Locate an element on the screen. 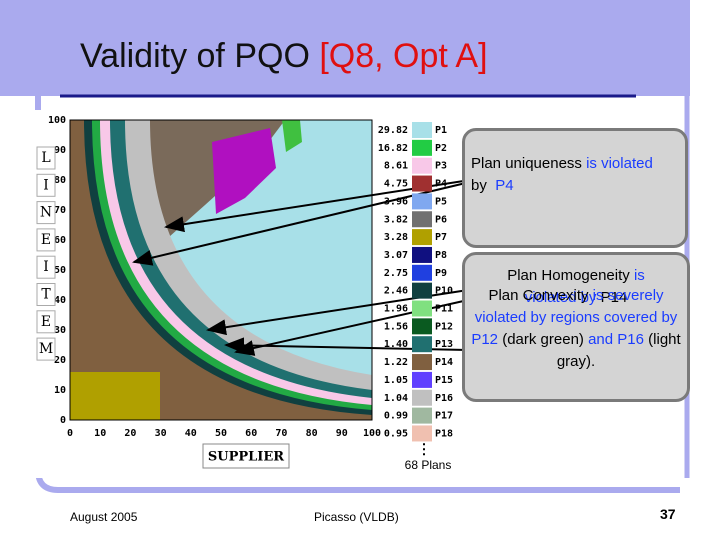  plan-count: 68 Plans is located at coordinates (428, 465).